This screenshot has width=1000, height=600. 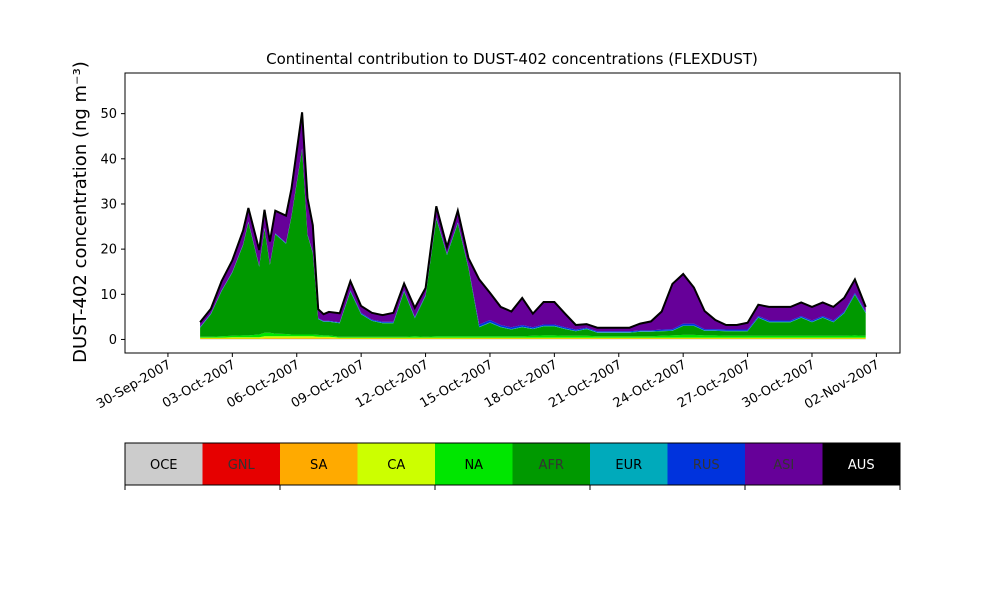 I want to click on legend-label-aus: AUS, so click(x=861, y=465).